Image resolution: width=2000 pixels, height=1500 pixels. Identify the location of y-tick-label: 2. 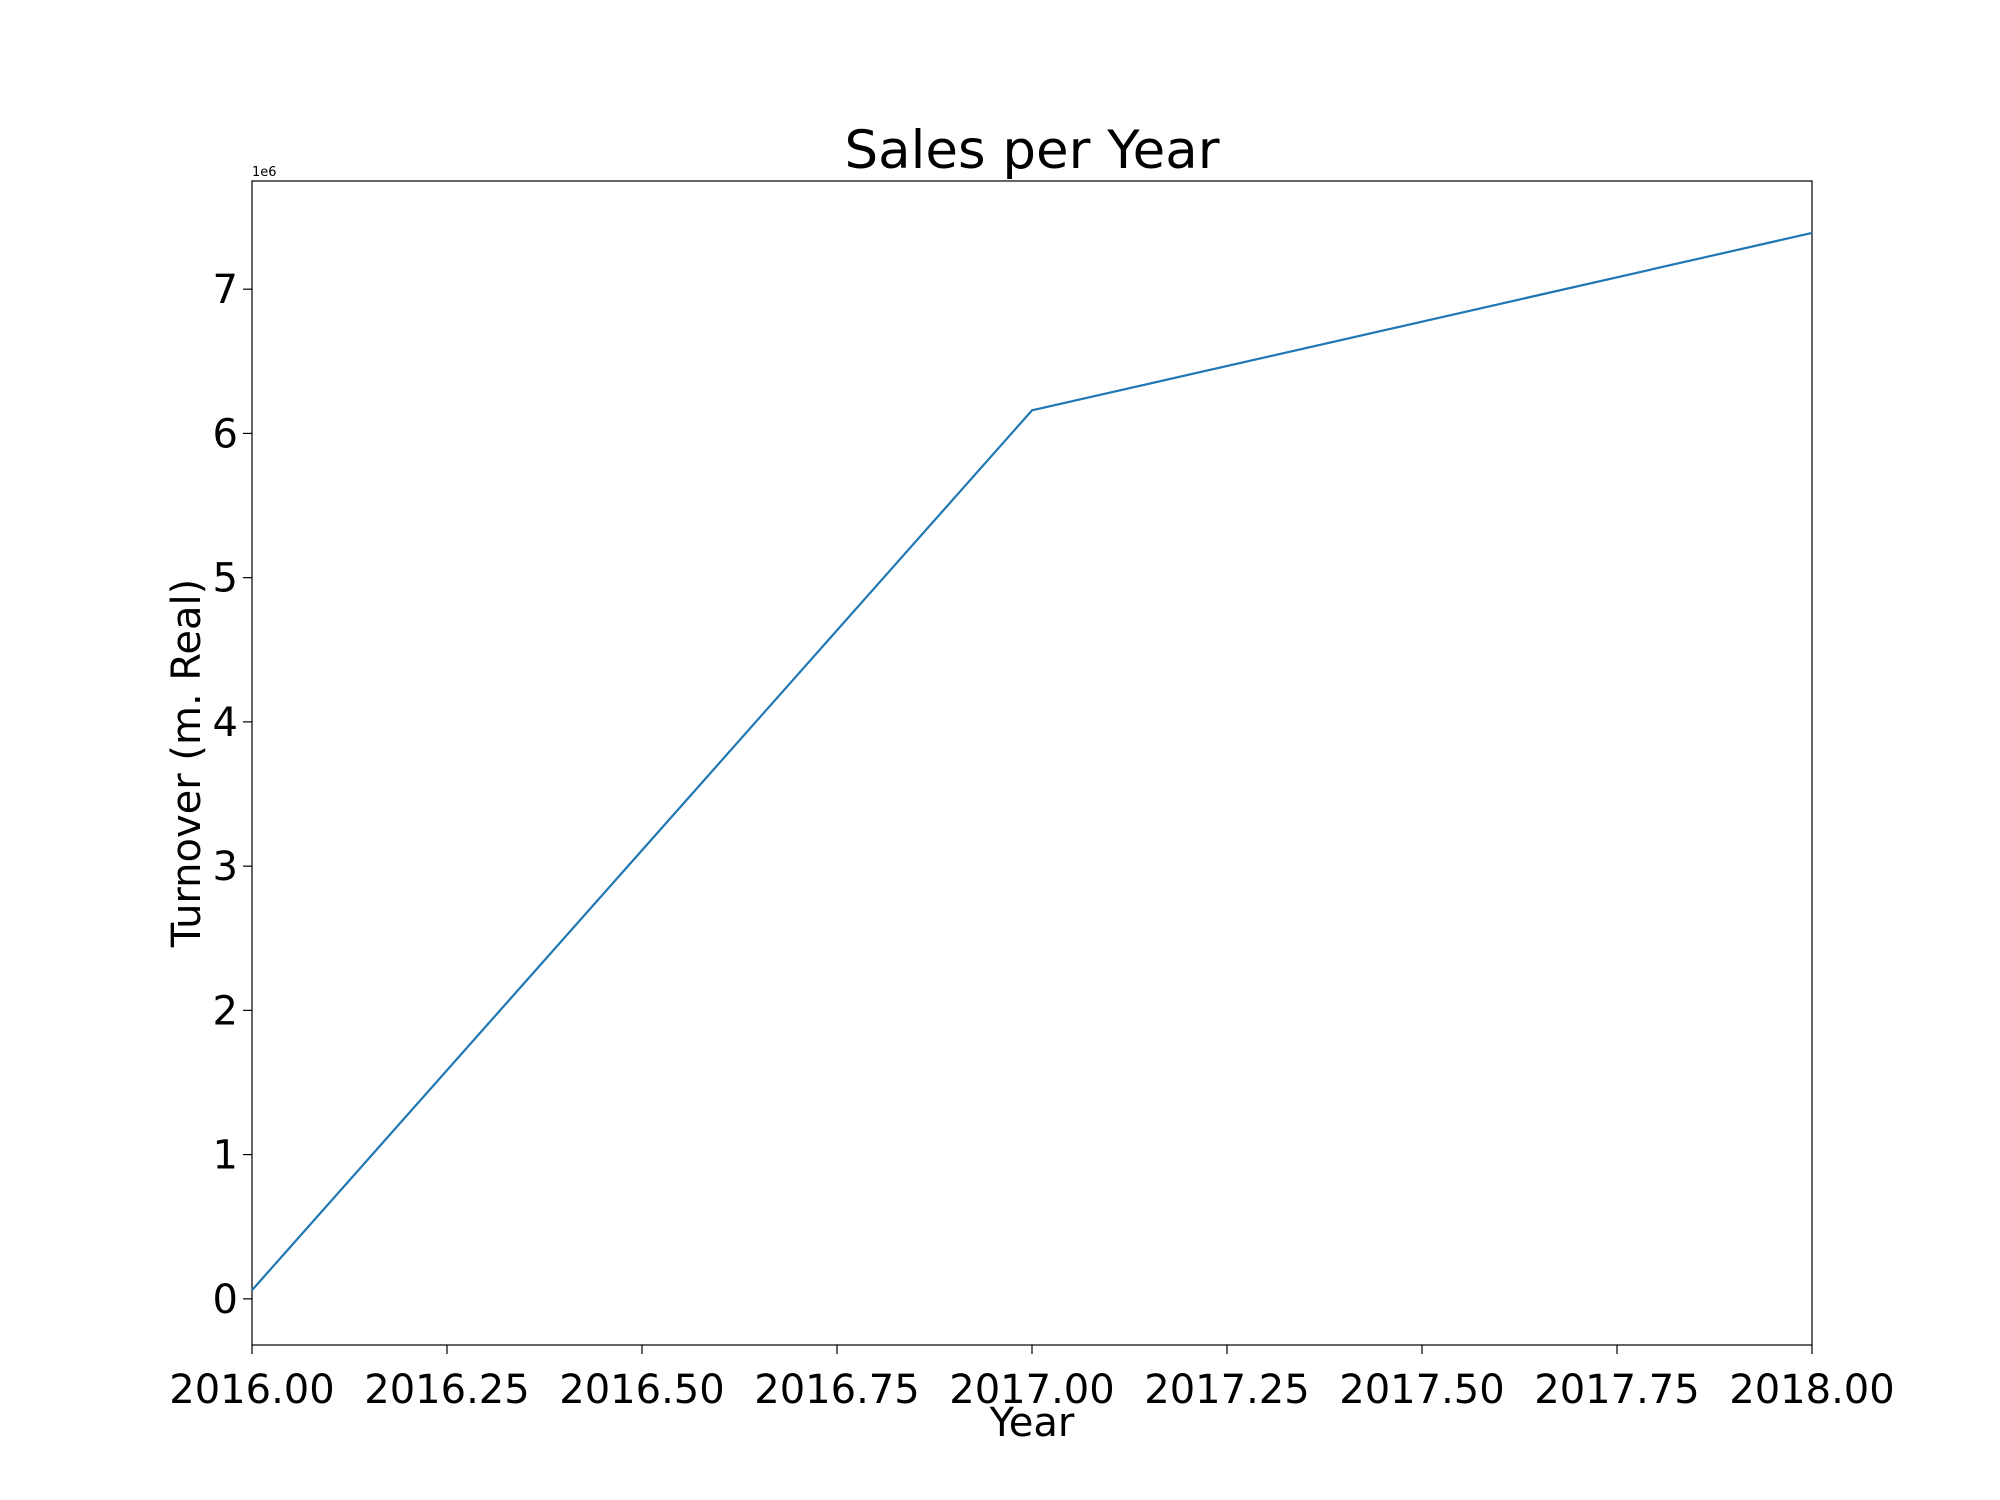
(225, 1011).